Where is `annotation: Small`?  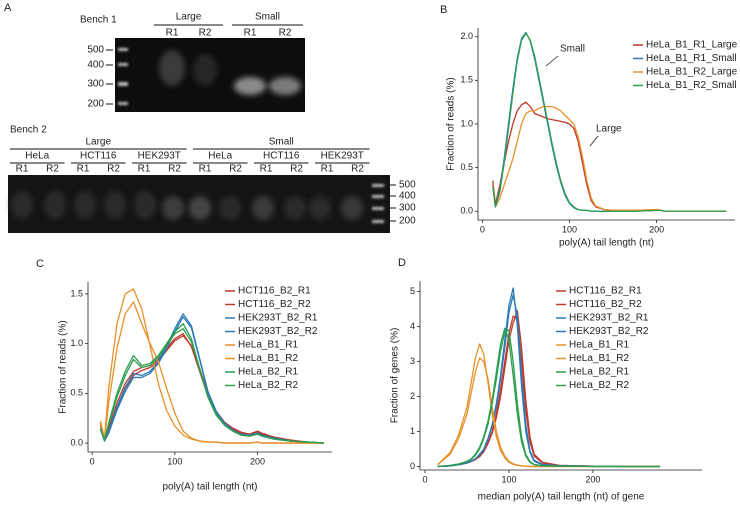
annotation: Small is located at coordinates (572, 49).